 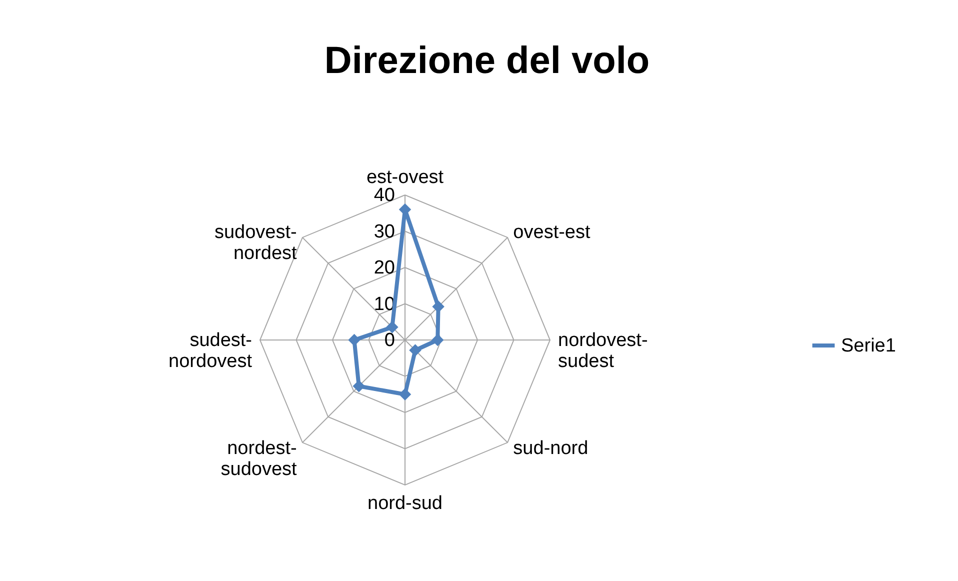 I want to click on spoke-label: sudovest-nordest, so click(x=256, y=243).